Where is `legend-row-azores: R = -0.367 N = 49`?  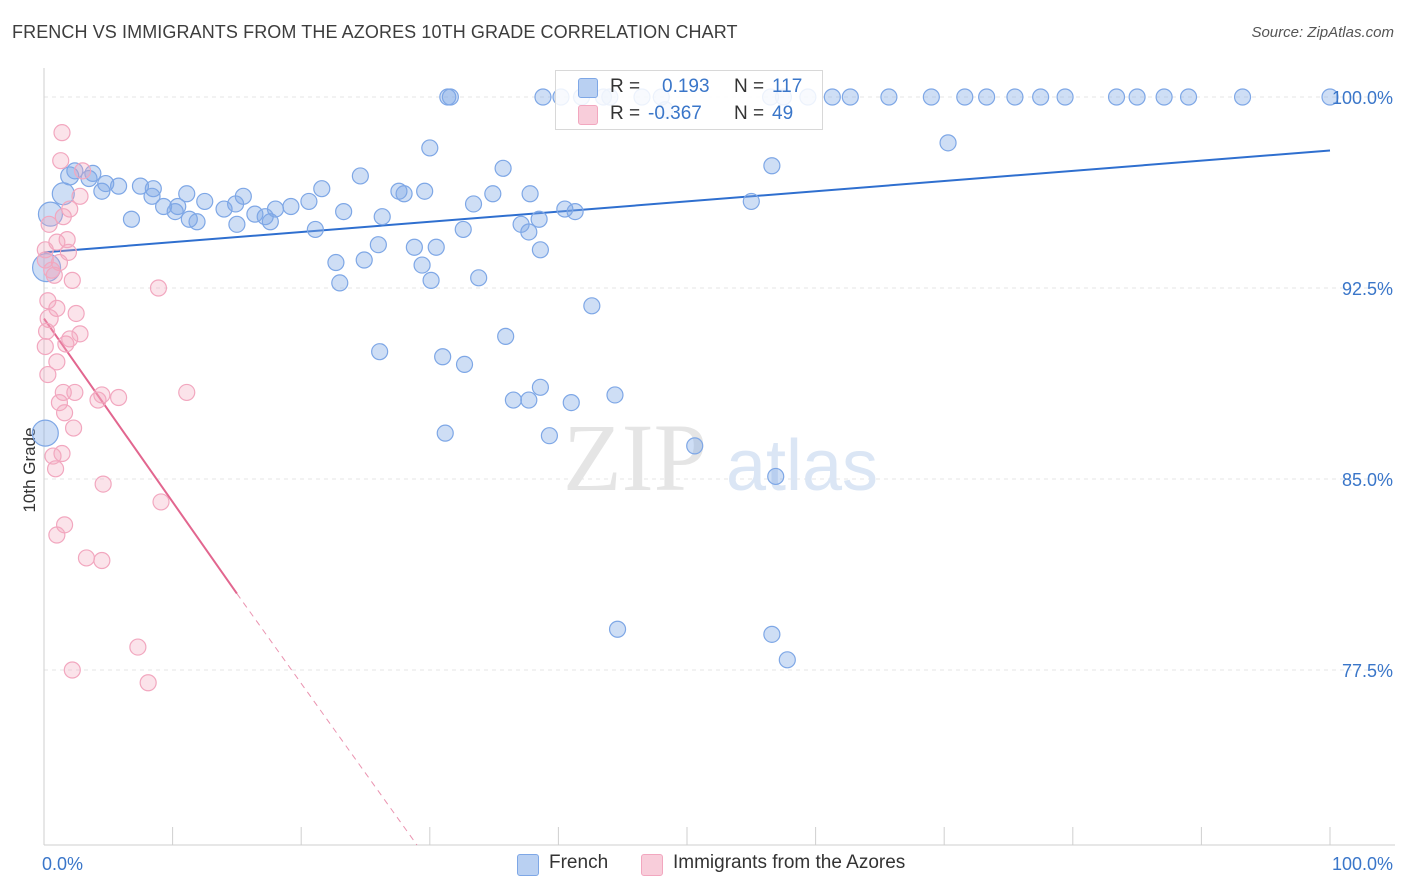 legend-row-azores: R = -0.367 N = 49 is located at coordinates (689, 114).